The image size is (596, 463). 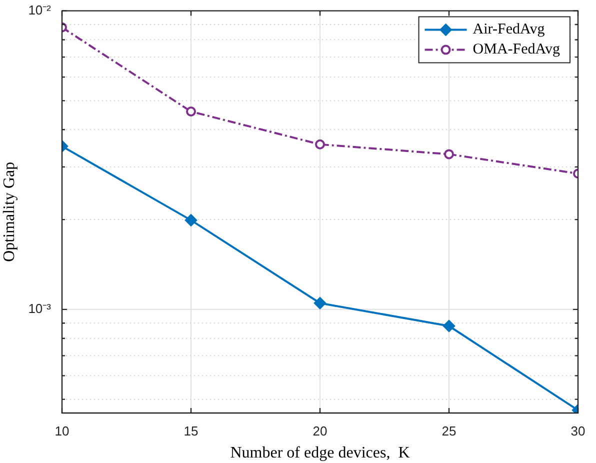 I want to click on y-axis-title: Optimality Gap, so click(x=9, y=212).